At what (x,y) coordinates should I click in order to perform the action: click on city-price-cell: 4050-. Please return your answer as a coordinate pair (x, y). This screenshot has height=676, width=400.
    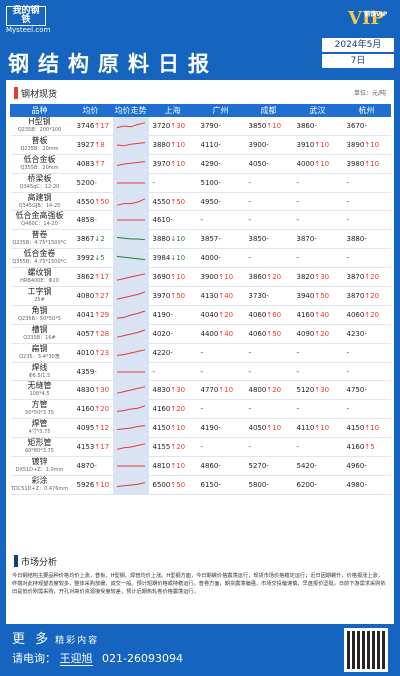
    Looking at the image, I should click on (268, 164).